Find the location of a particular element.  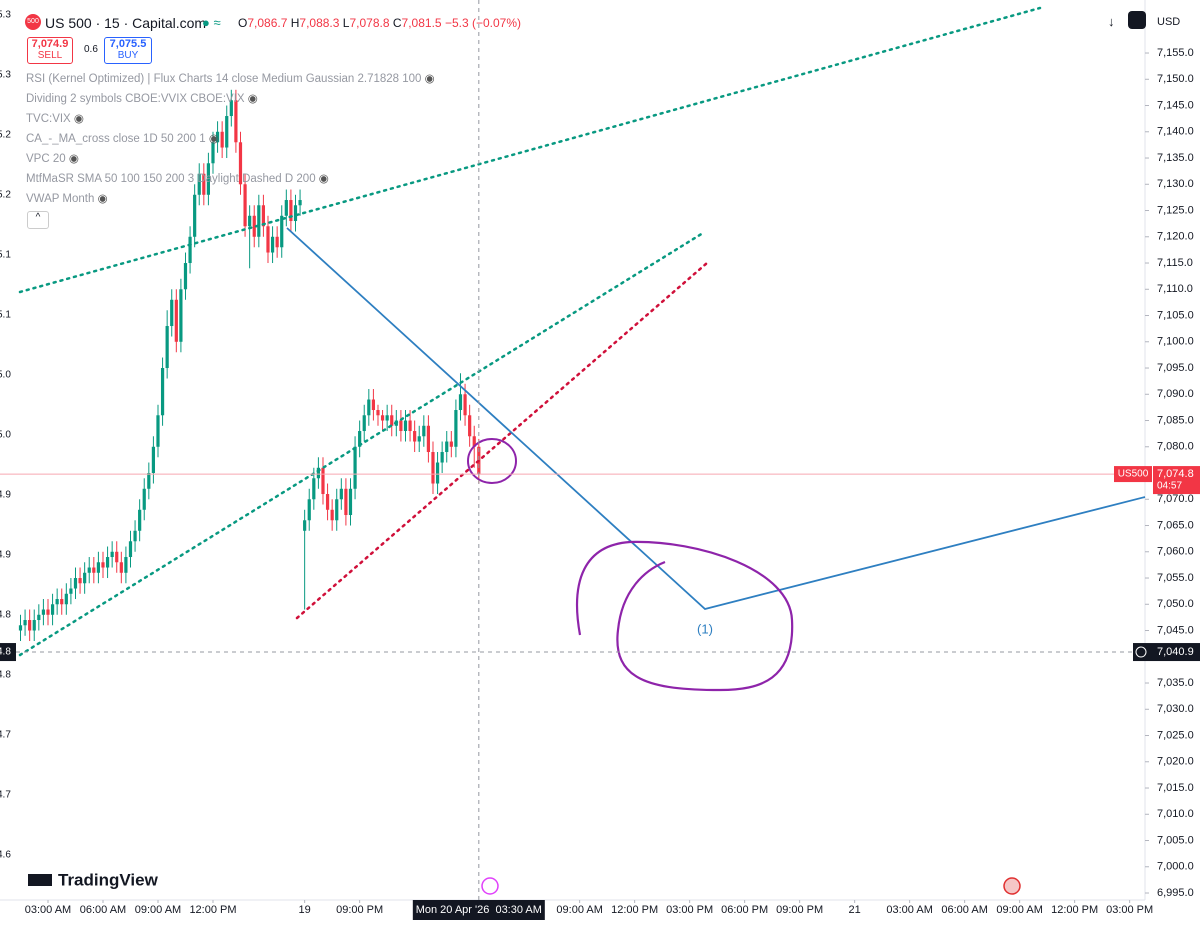

download-button: ↓ is located at coordinates (1111, 21).